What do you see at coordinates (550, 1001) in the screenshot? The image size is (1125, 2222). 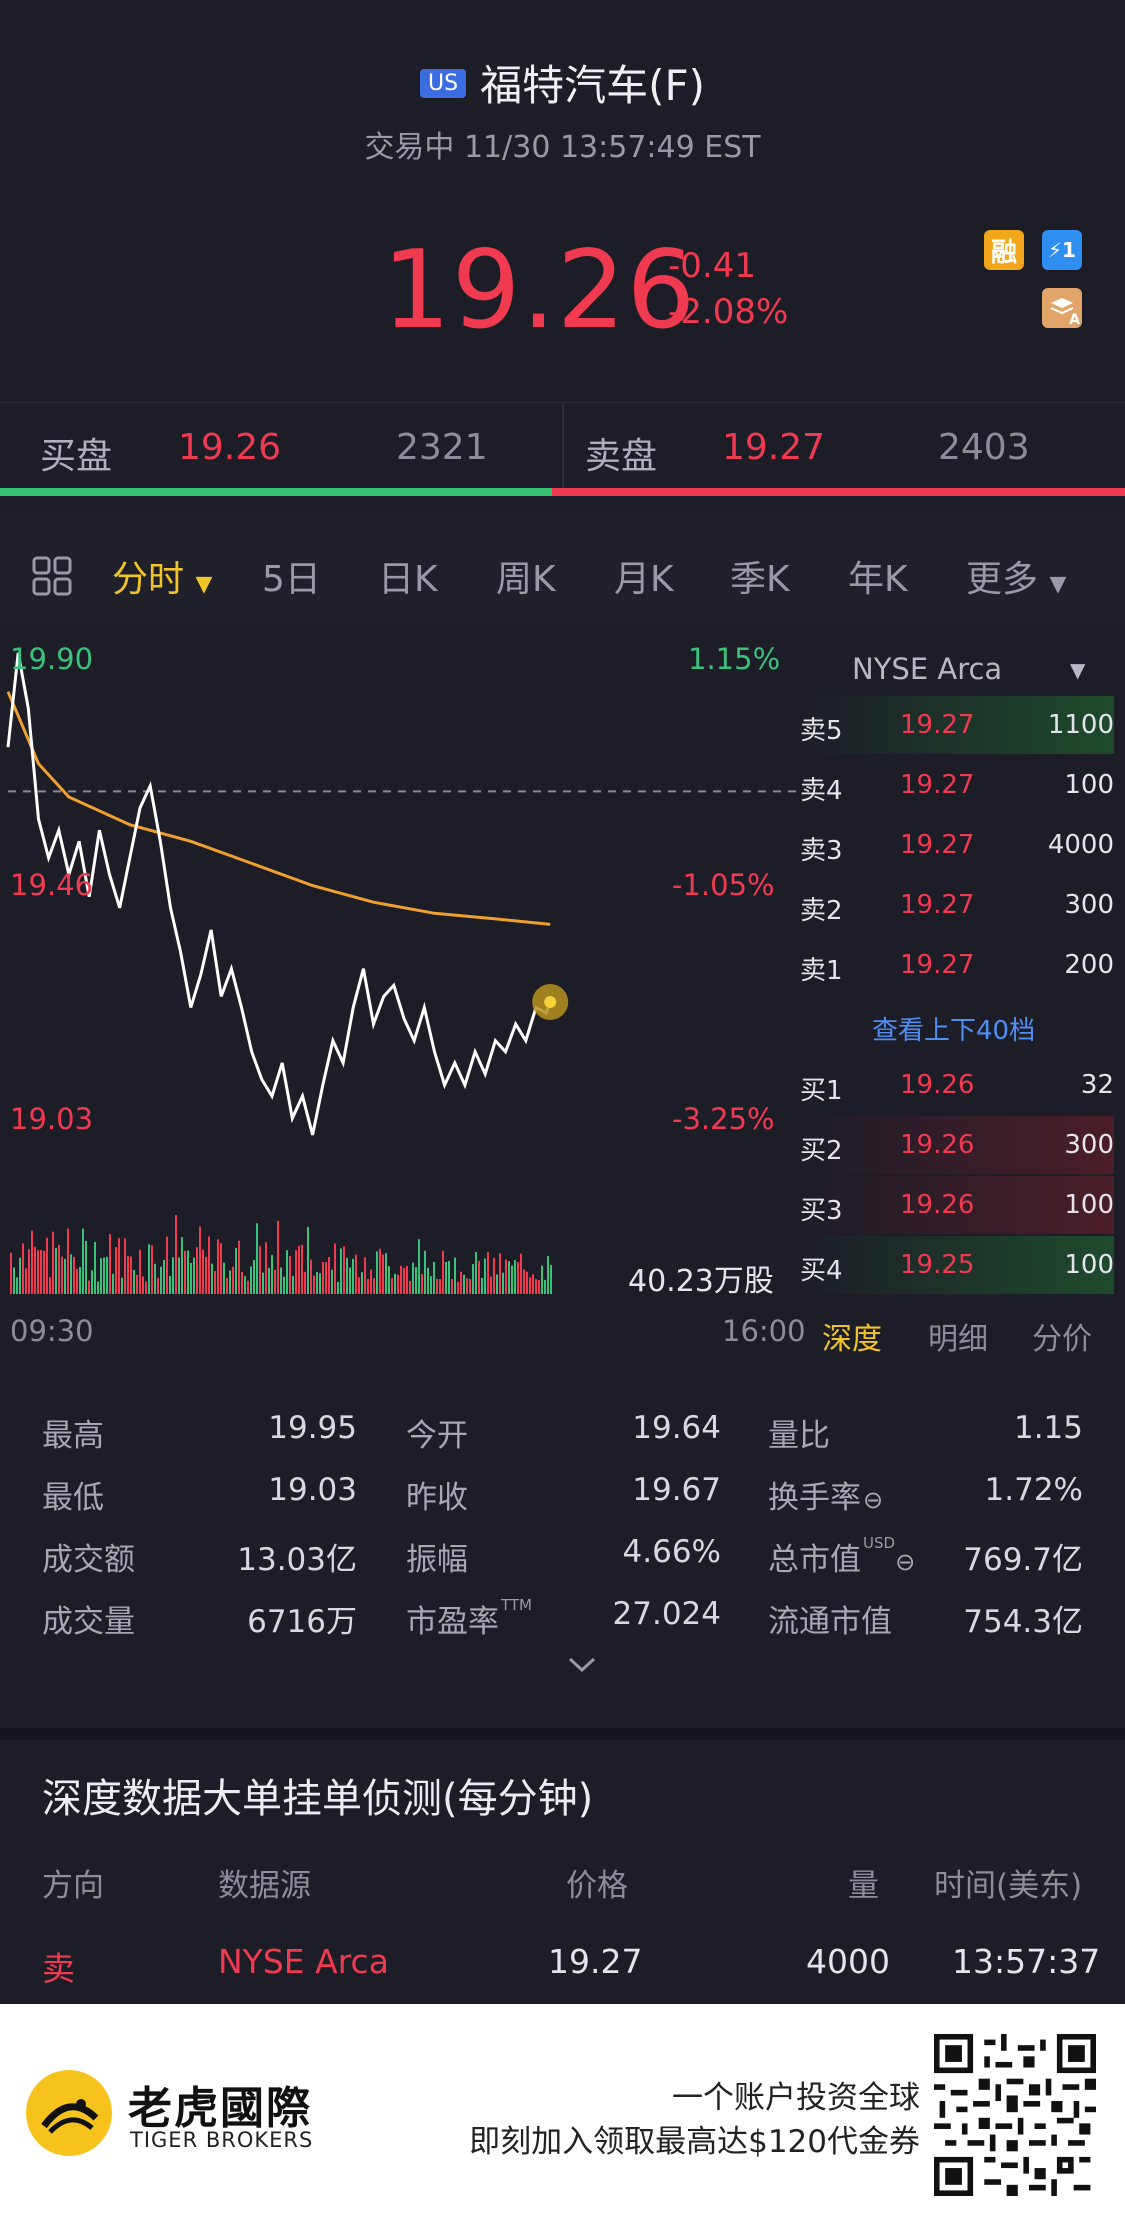 I see `live-price-dot-core` at bounding box center [550, 1001].